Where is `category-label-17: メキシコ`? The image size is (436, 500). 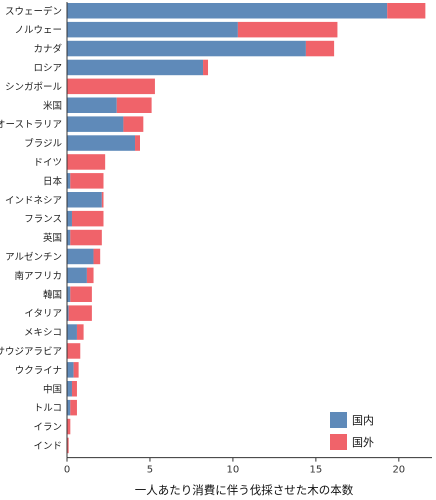 category-label-17: メキシコ is located at coordinates (43, 333).